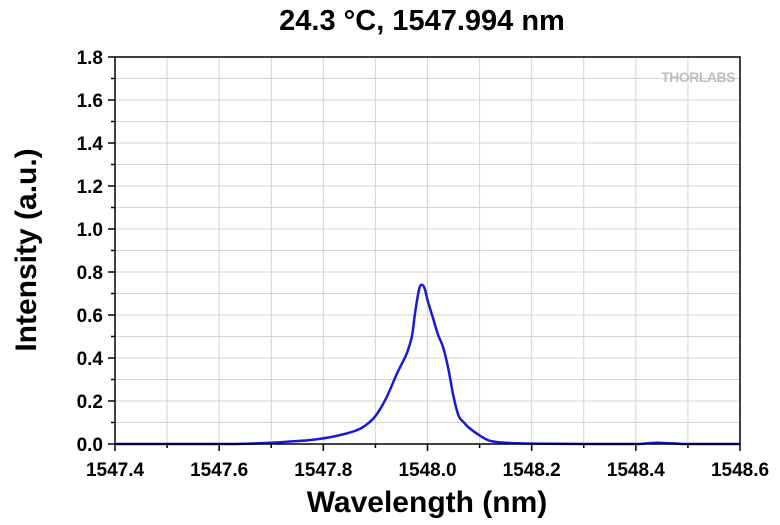 The width and height of the screenshot is (780, 525). Describe the element at coordinates (115, 470) in the screenshot. I see `x-tick-label: 1547.4` at that location.